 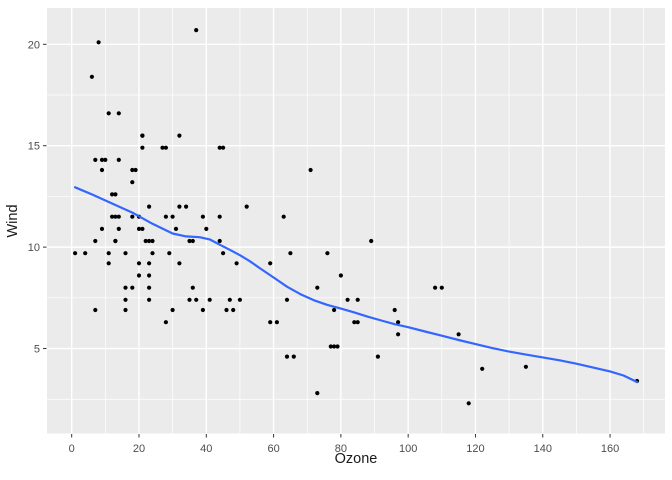 What do you see at coordinates (206, 449) in the screenshot?
I see `x-tick-label: 40` at bounding box center [206, 449].